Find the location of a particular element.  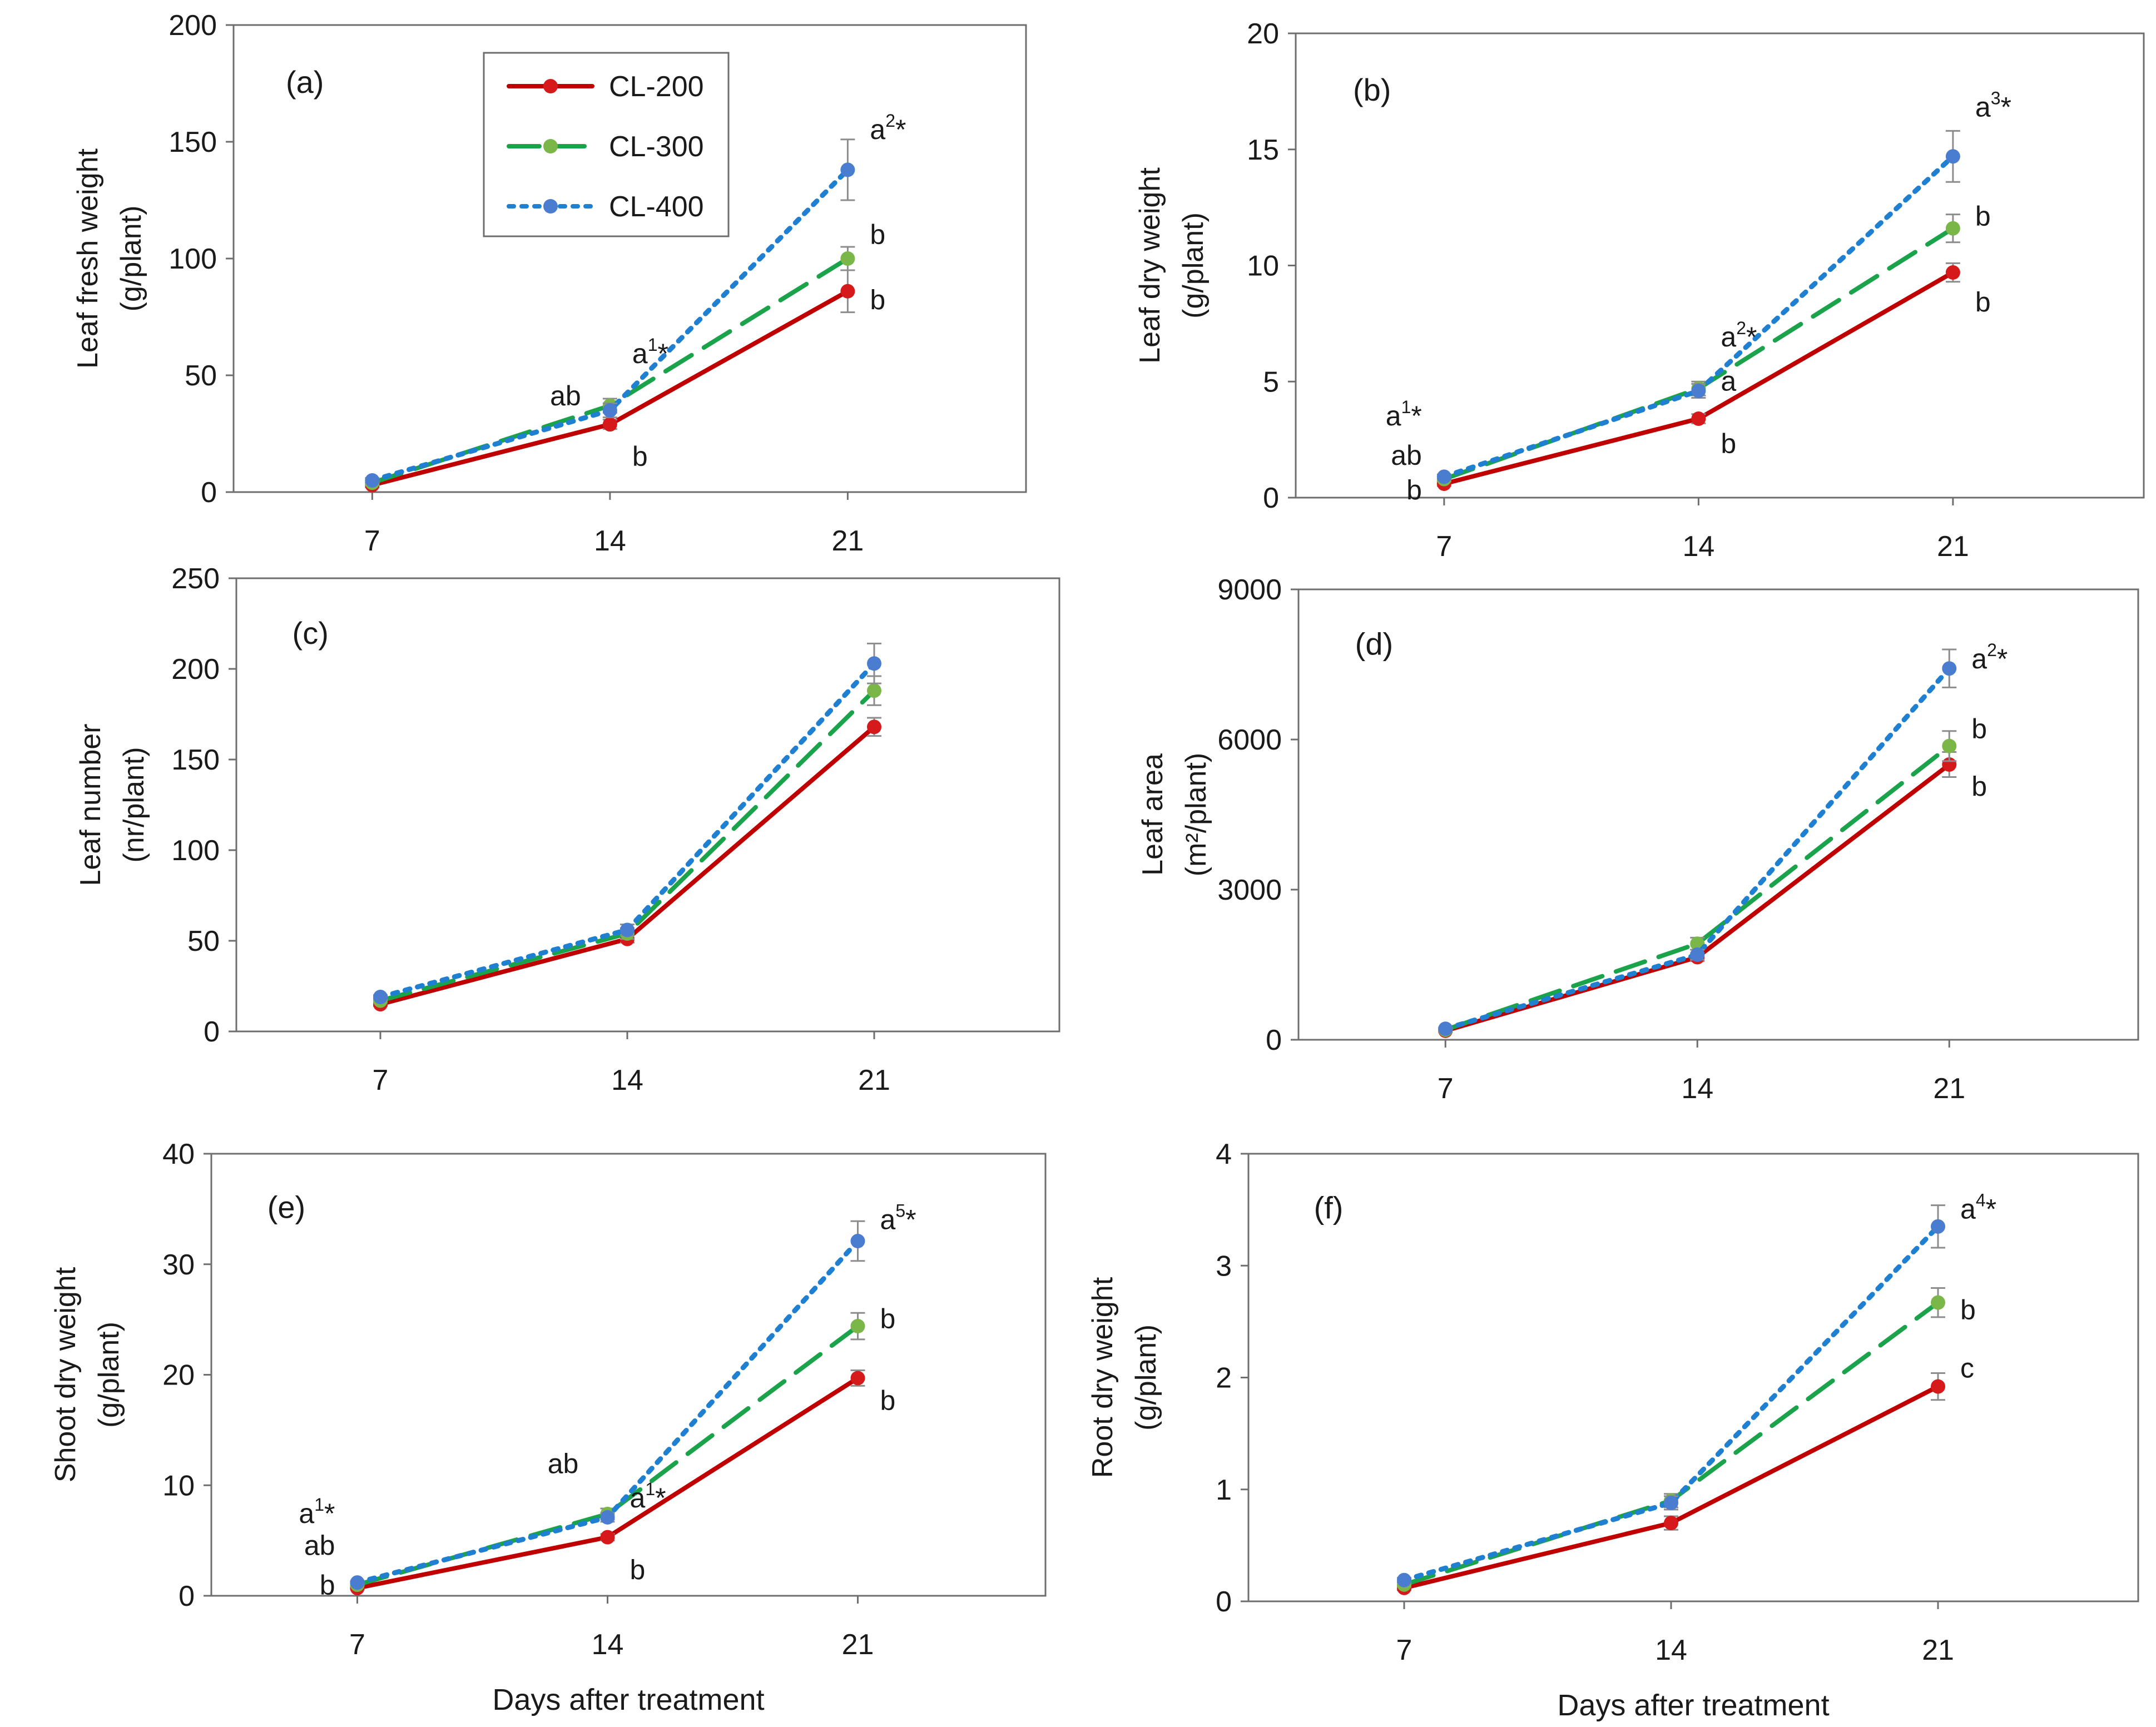

y-axis-label-line: Root dry weight is located at coordinates (1103, 1377).